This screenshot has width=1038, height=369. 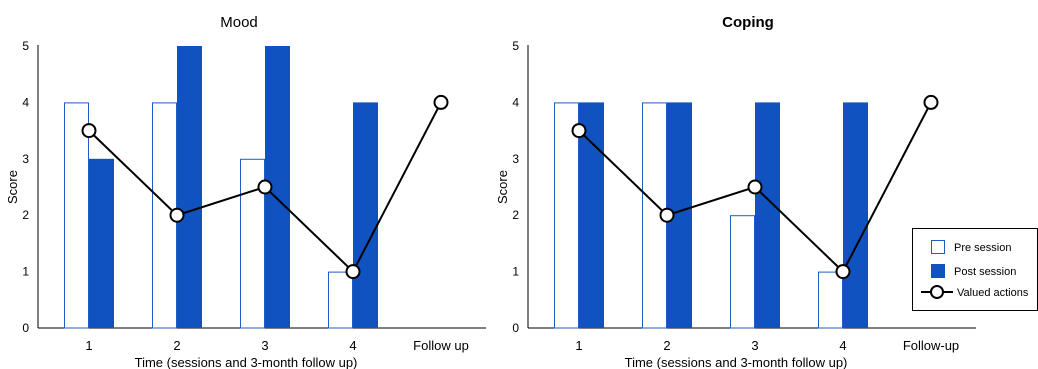 What do you see at coordinates (748, 22) in the screenshot?
I see `chart-title: Coping` at bounding box center [748, 22].